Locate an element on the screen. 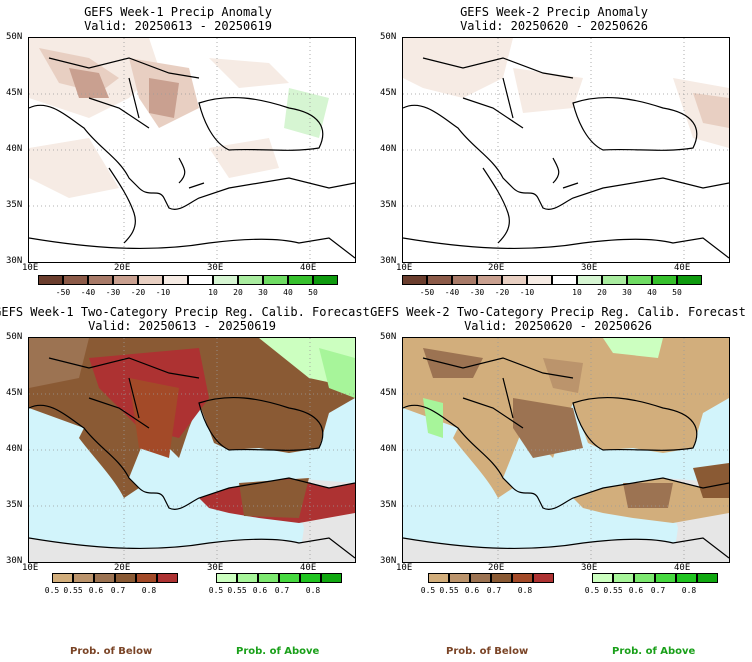  probability-map is located at coordinates (566, 450).